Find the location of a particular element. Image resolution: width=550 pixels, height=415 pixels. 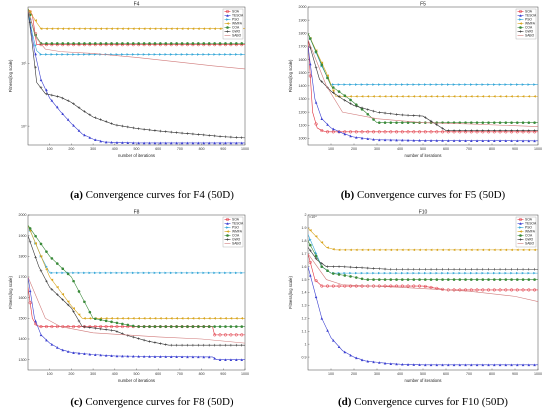

x-axis-label: number of iterations is located at coordinates (136, 380).